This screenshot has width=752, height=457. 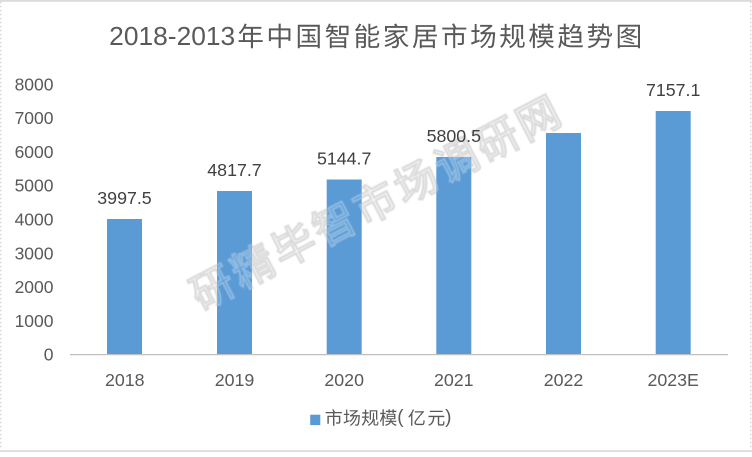 I want to click on svg-text: 3000, so click(x=34, y=253).